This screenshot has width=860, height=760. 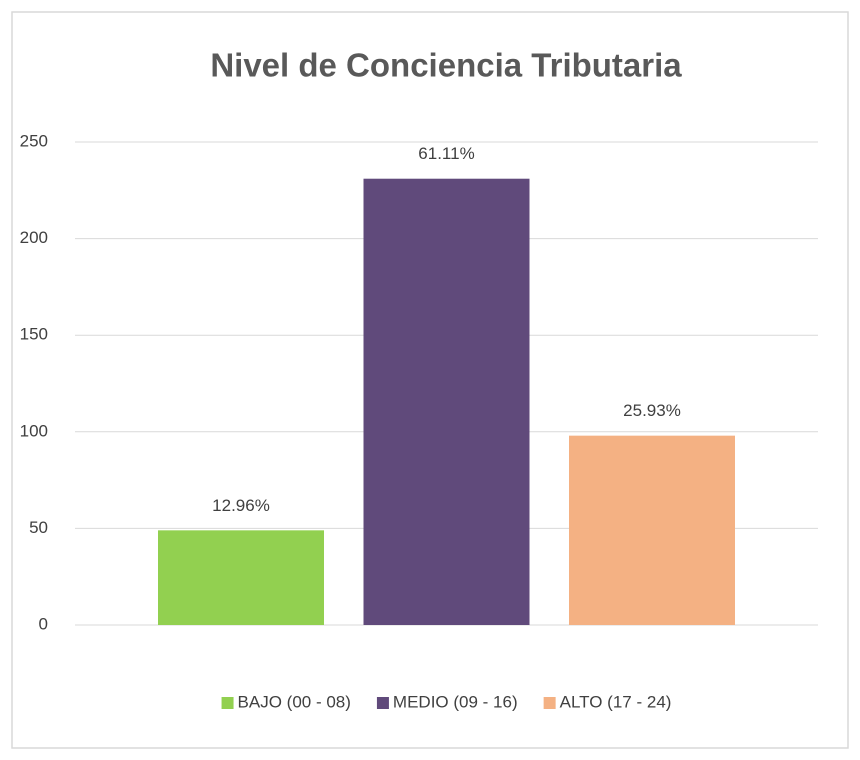 I want to click on legend-item: MEDIO (09 - 16), so click(x=447, y=701).